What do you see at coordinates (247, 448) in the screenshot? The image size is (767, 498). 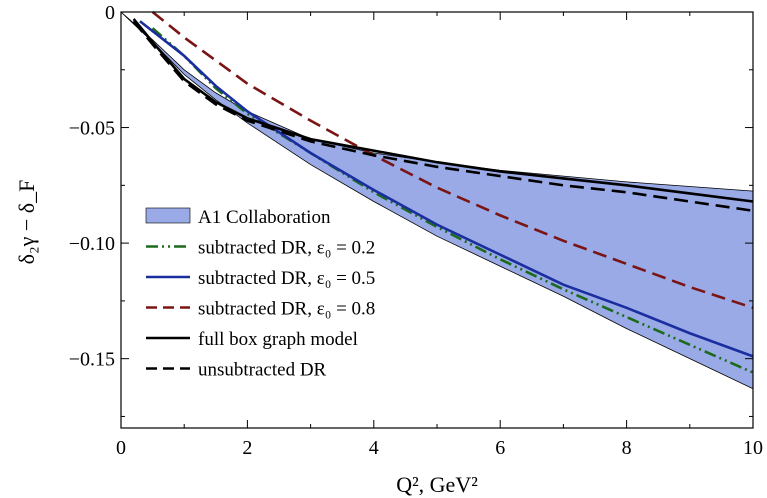 I see `x-tick-label: 2` at bounding box center [247, 448].